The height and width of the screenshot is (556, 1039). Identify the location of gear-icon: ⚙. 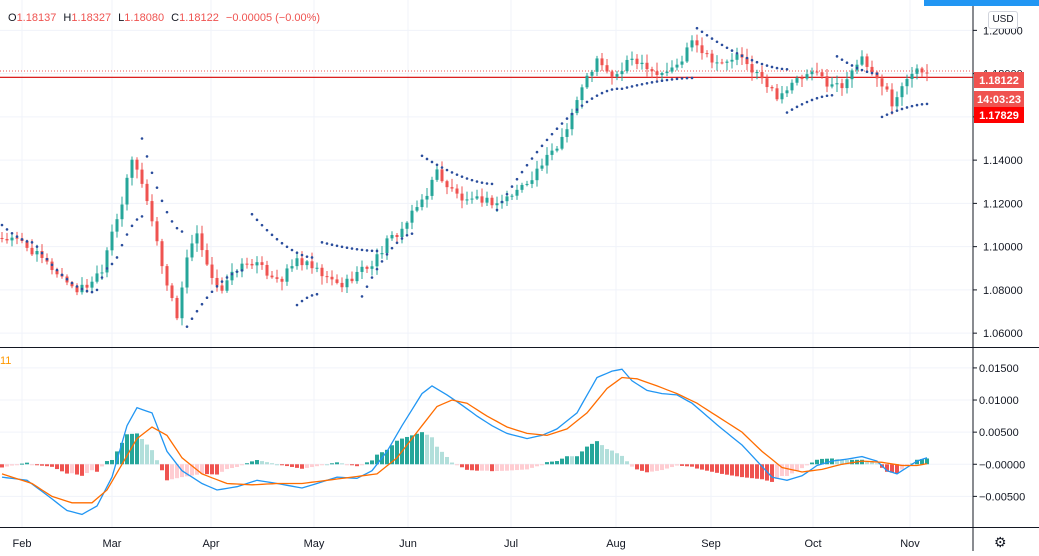
(1000, 542).